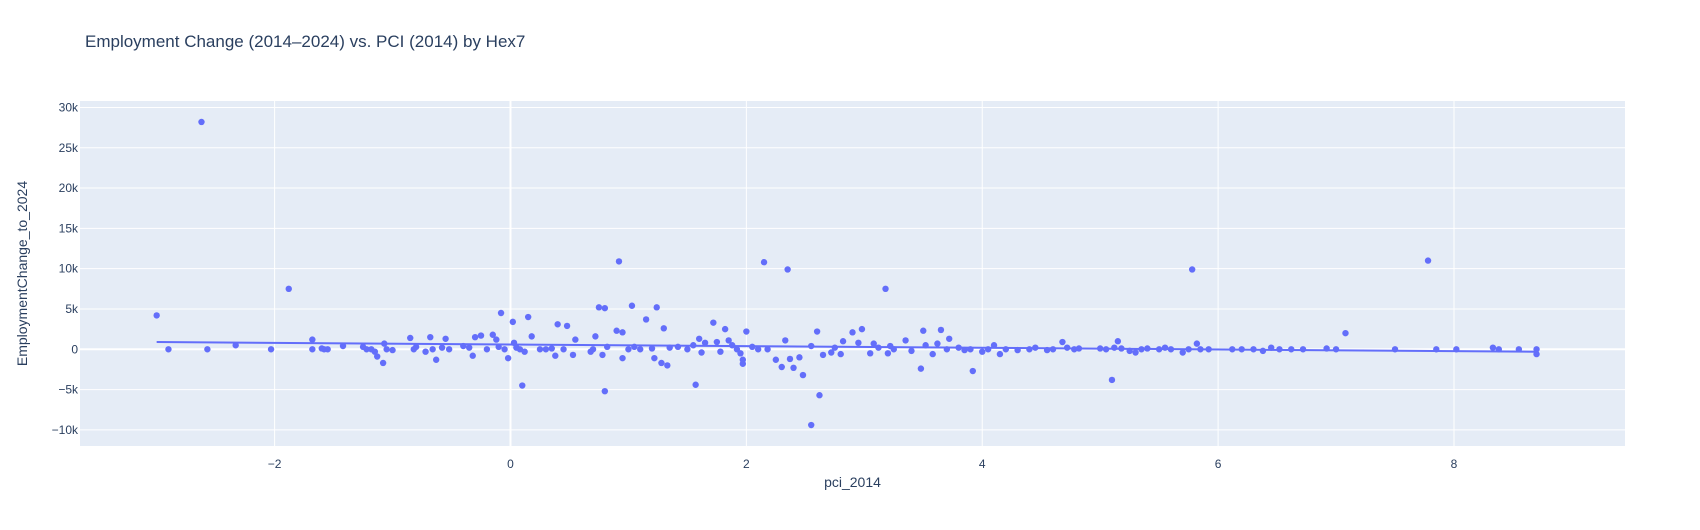 The width and height of the screenshot is (1700, 530). Describe the element at coordinates (1454, 464) in the screenshot. I see `x-tick-label: 8` at that location.